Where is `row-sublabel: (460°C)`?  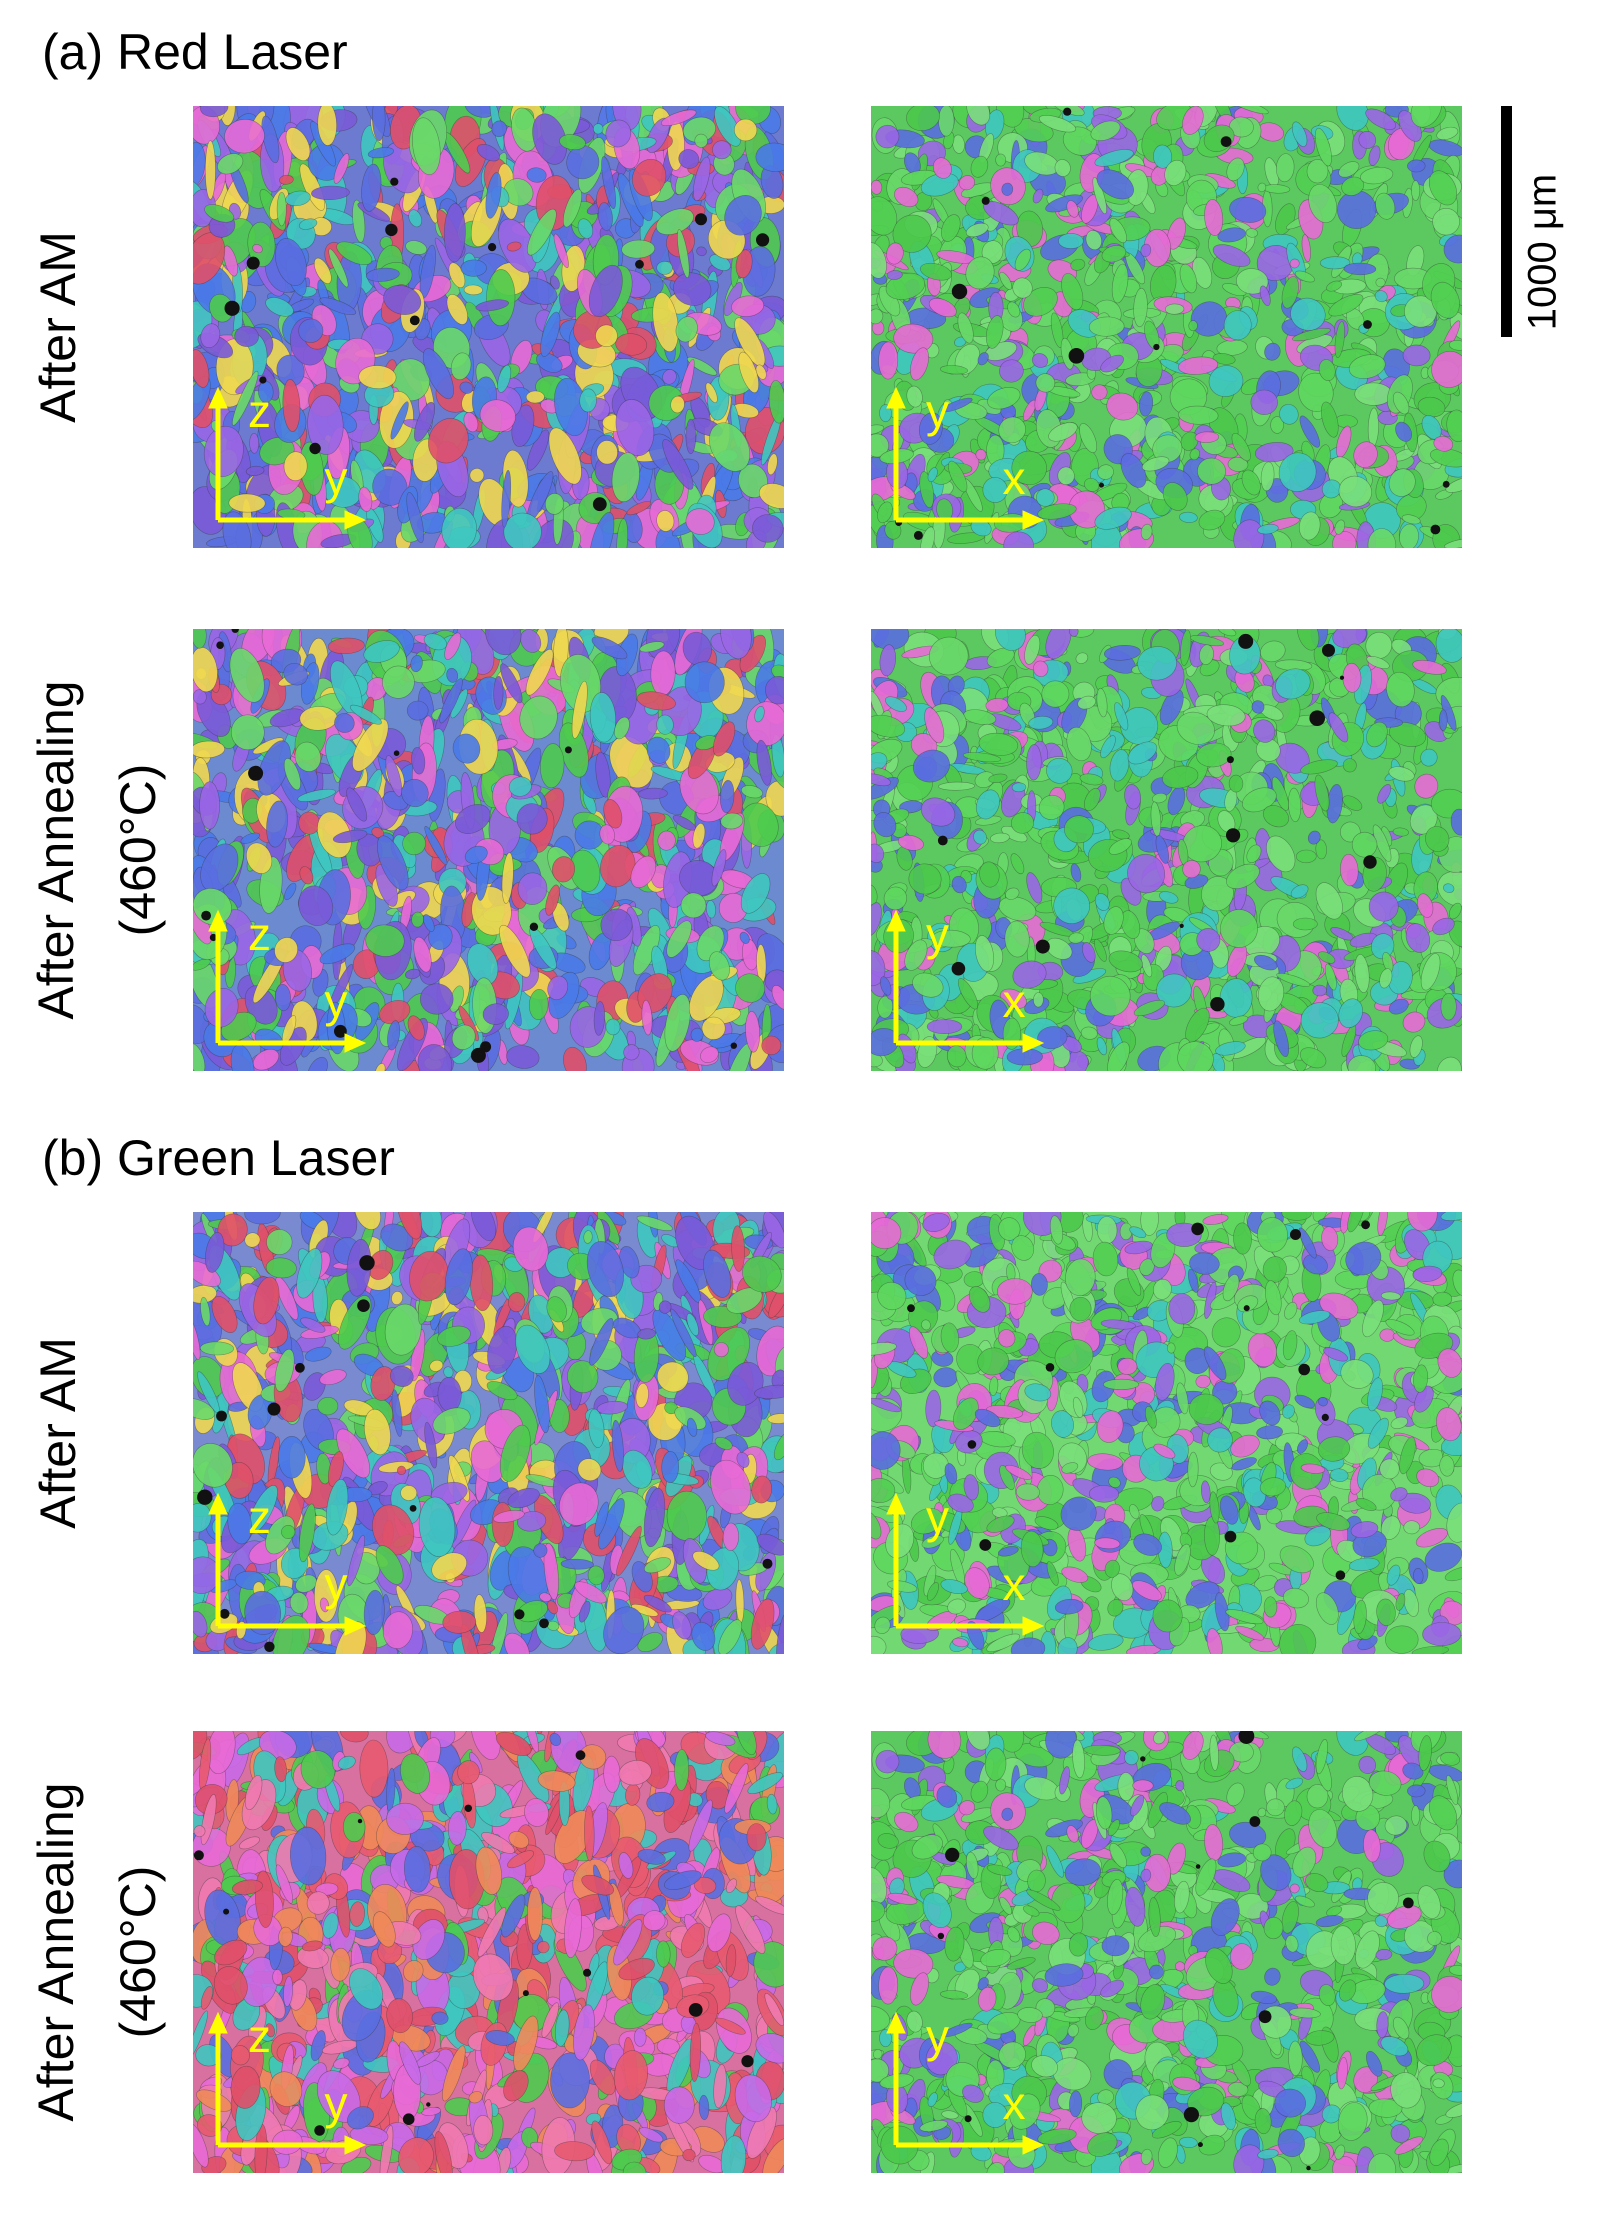 row-sublabel: (460°C) is located at coordinates (138, 850).